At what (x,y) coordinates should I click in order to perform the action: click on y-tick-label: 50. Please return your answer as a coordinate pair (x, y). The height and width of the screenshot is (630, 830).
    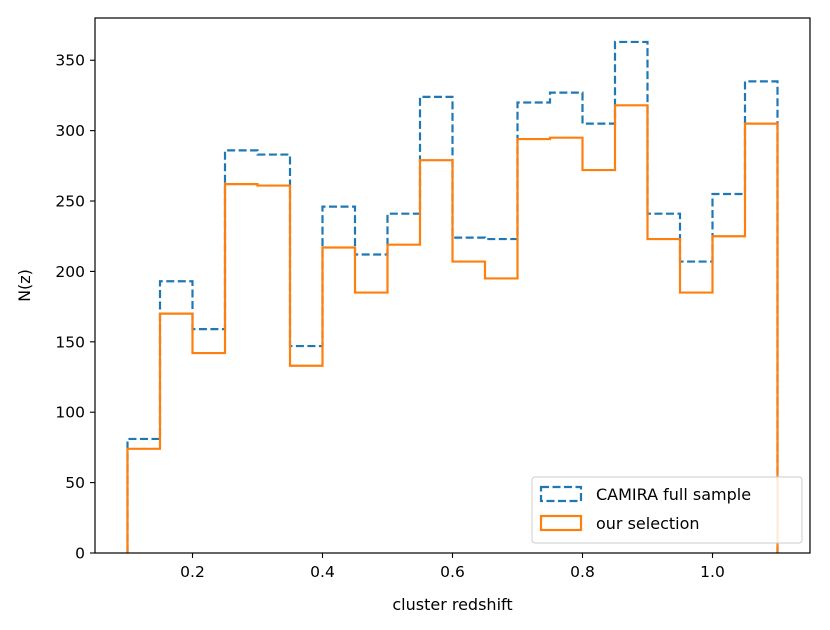
    Looking at the image, I should click on (75, 483).